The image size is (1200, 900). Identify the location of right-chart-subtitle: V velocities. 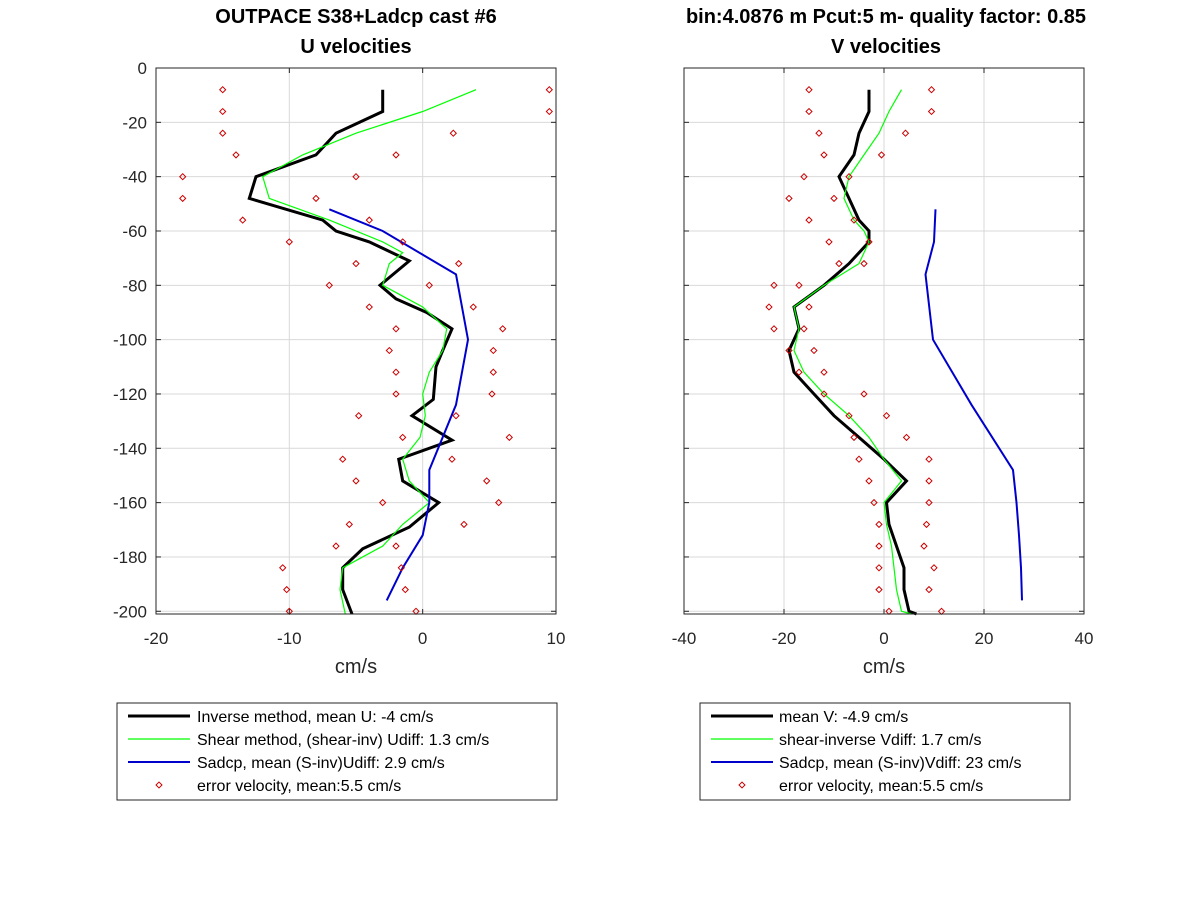
(886, 47).